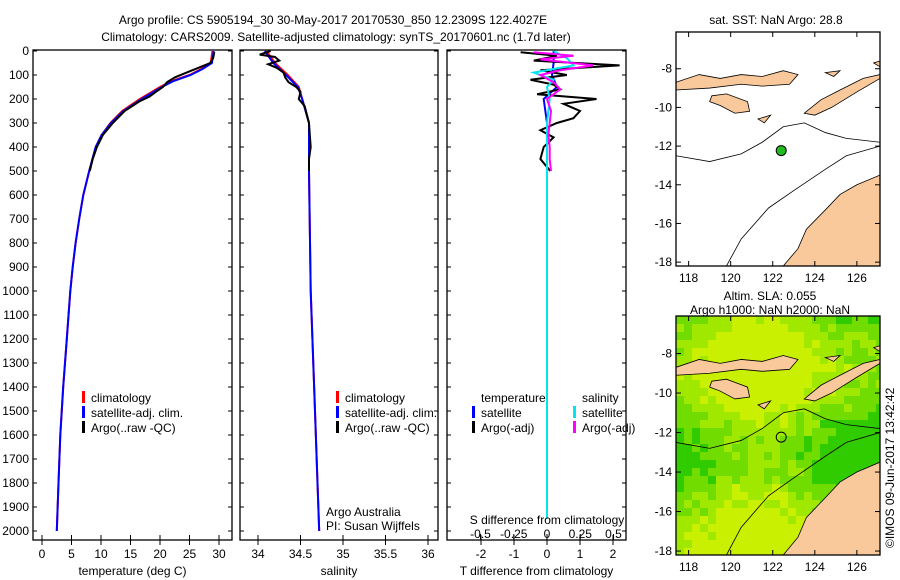 The image size is (900, 580). Describe the element at coordinates (15, 435) in the screenshot. I see `y-tick-label: 1600` at that location.